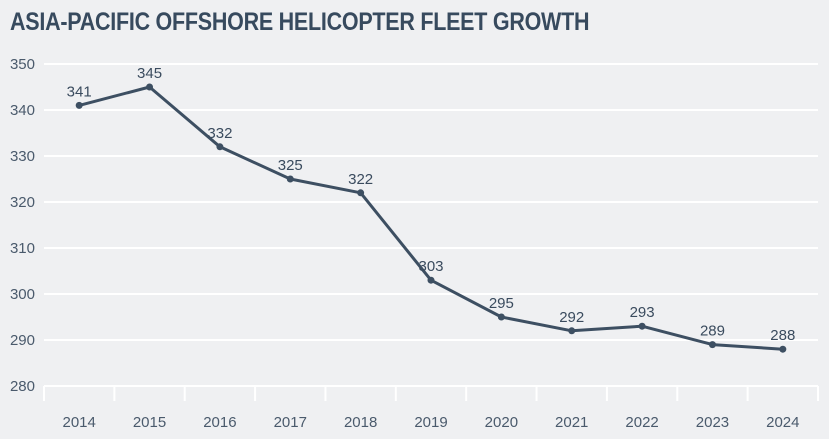  Describe the element at coordinates (22, 248) in the screenshot. I see `y-tick-label: 310` at that location.